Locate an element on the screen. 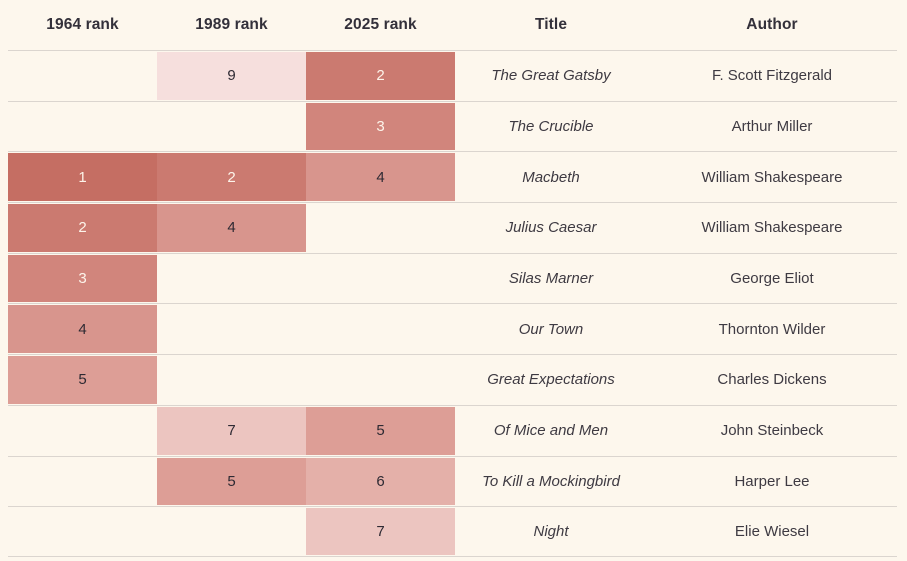 The height and width of the screenshot is (561, 907). table-row: 7 Night Elie Wiesel is located at coordinates (452, 531).